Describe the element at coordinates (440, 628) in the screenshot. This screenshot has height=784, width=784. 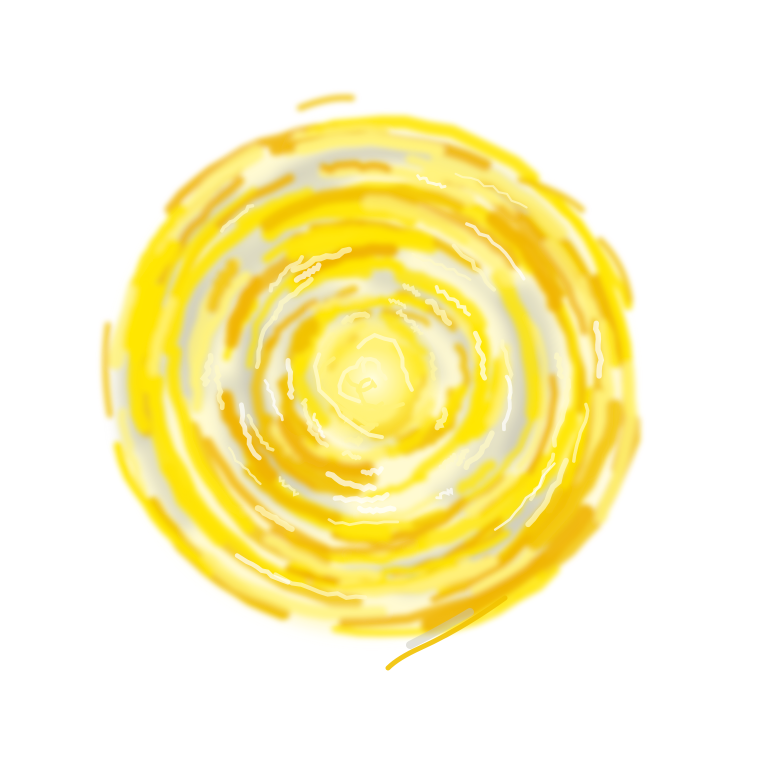
I see `tail-haze` at that location.